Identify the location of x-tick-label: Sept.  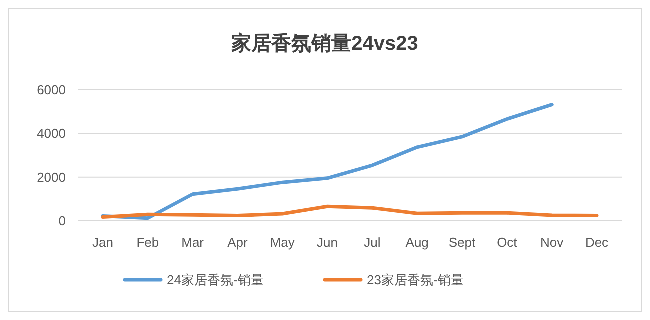
(462, 242).